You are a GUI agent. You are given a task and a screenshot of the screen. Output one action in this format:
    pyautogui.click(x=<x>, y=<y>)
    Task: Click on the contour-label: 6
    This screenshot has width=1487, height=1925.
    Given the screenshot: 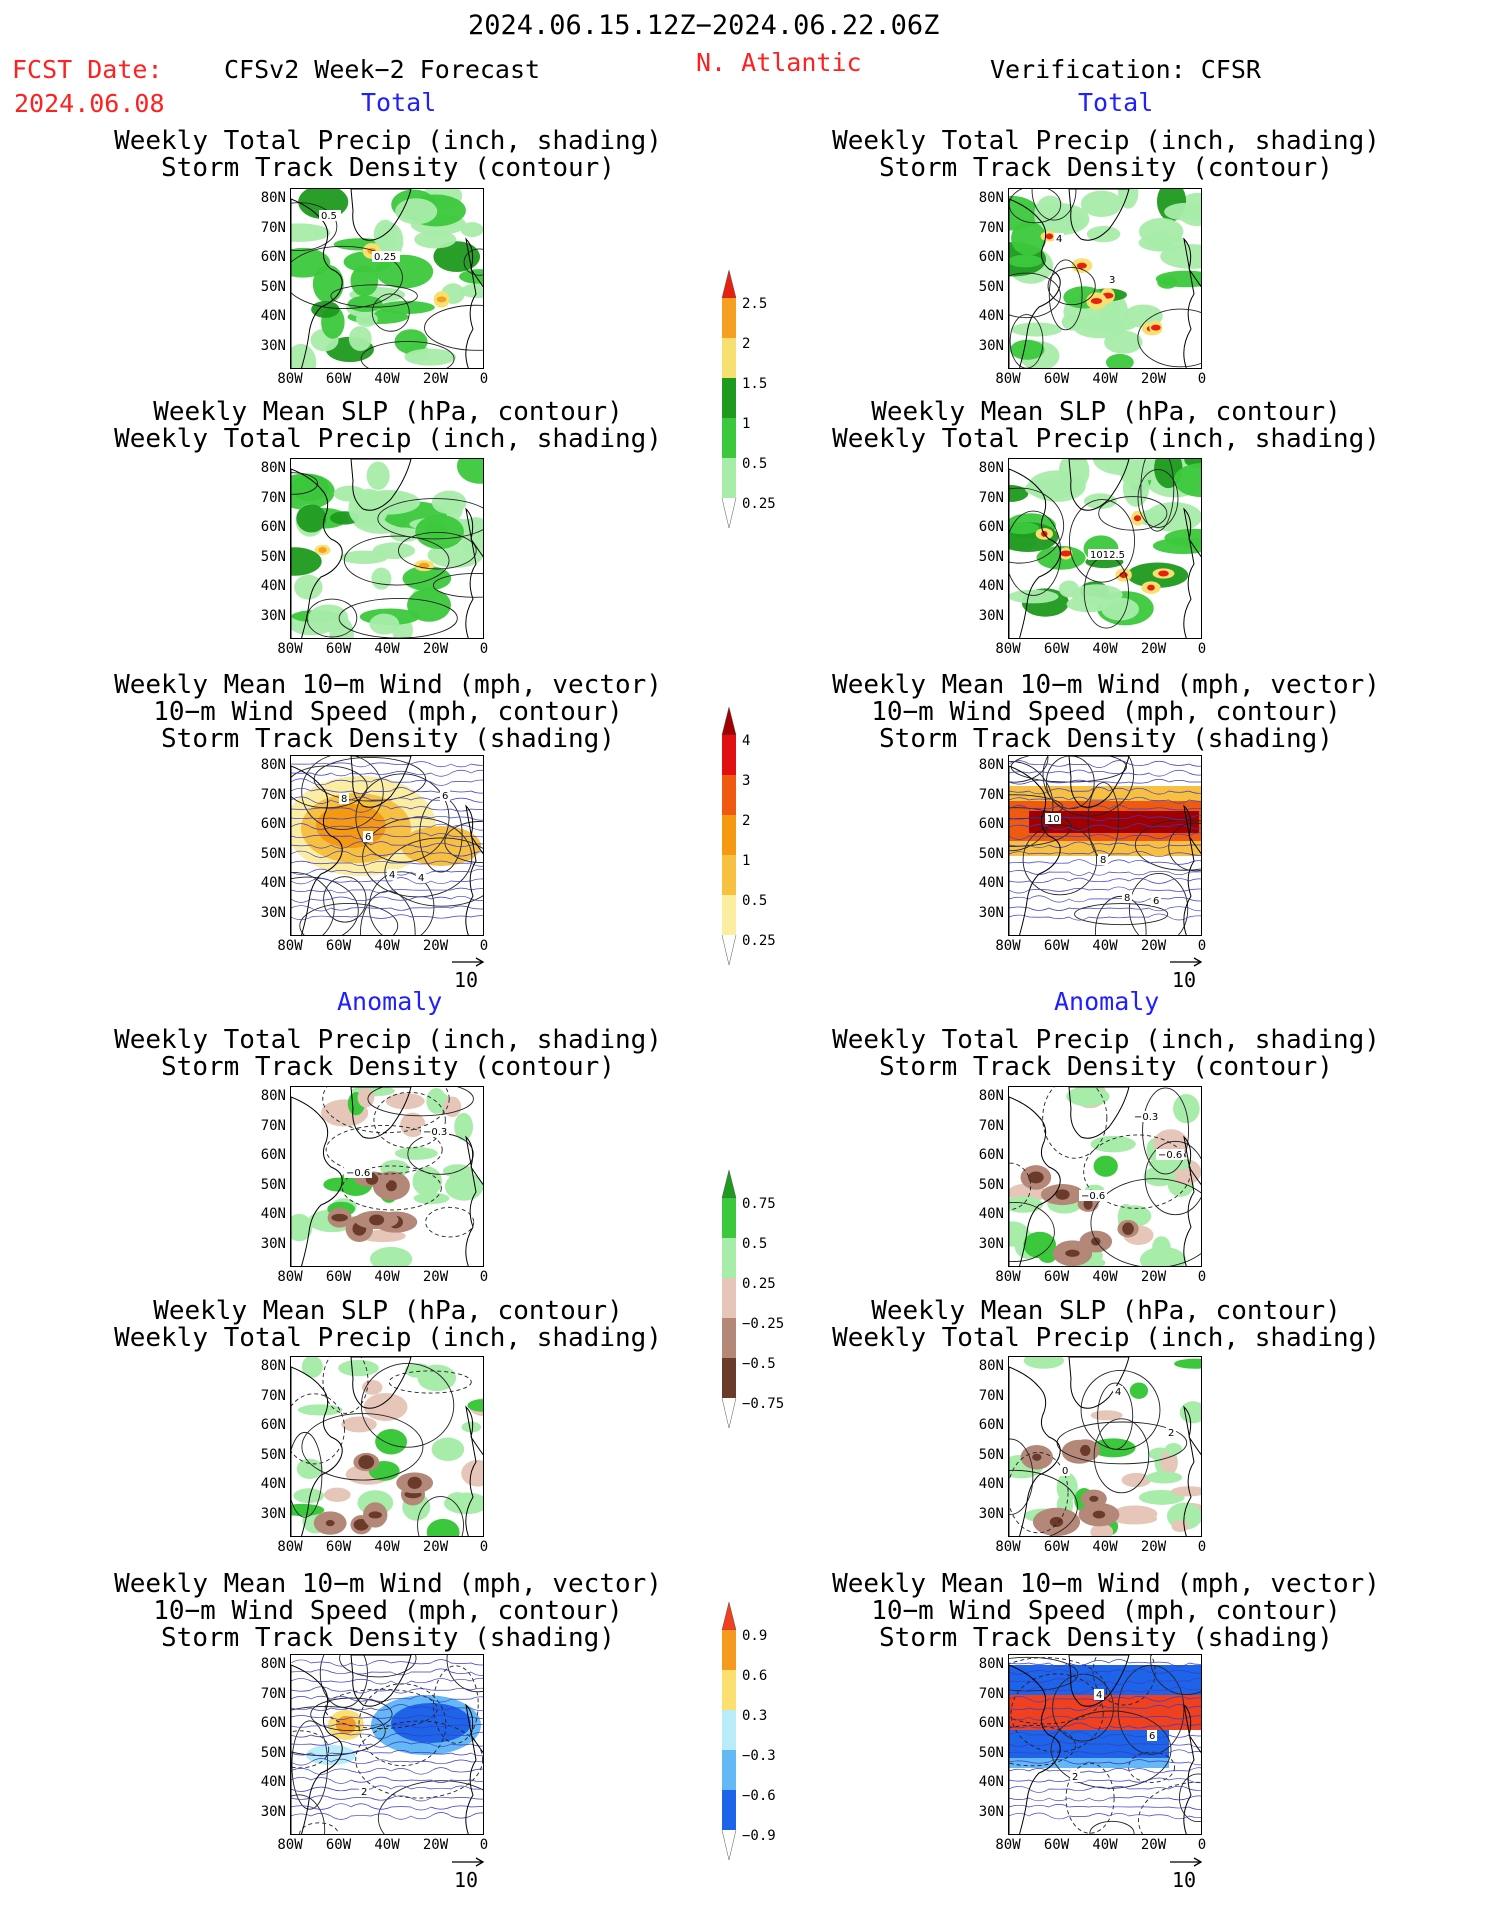 What is the action you would take?
    pyautogui.click(x=1152, y=1736)
    